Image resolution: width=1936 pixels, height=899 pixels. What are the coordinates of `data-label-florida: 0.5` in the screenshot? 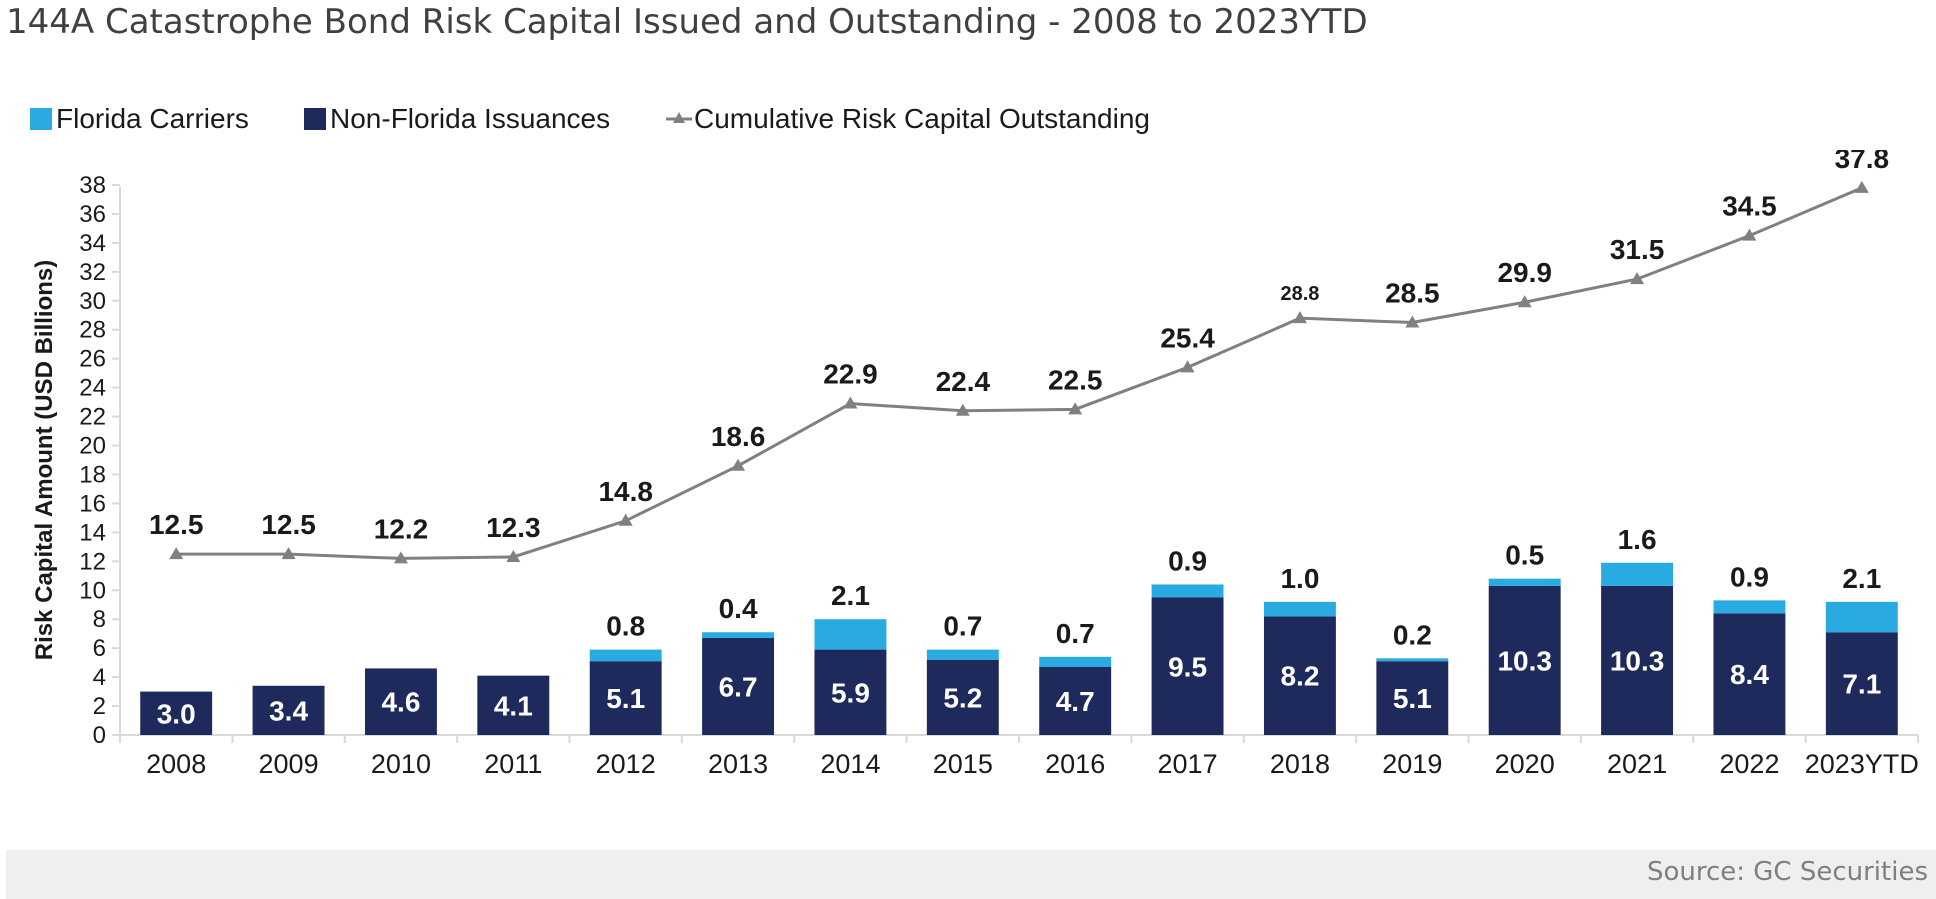 It's located at (1524, 555).